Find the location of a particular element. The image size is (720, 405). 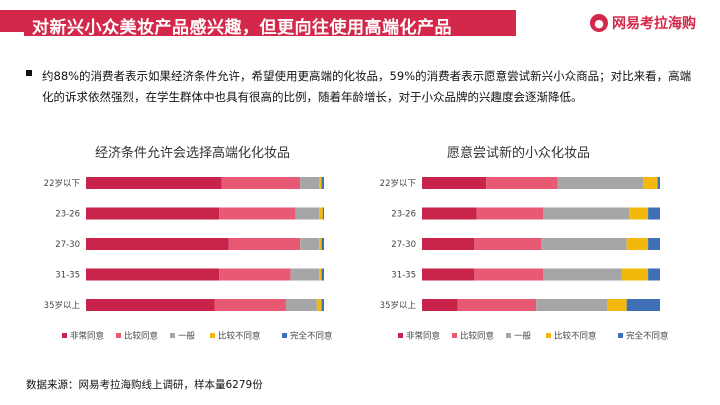

logo: ● 网易考拉海购 is located at coordinates (643, 23).